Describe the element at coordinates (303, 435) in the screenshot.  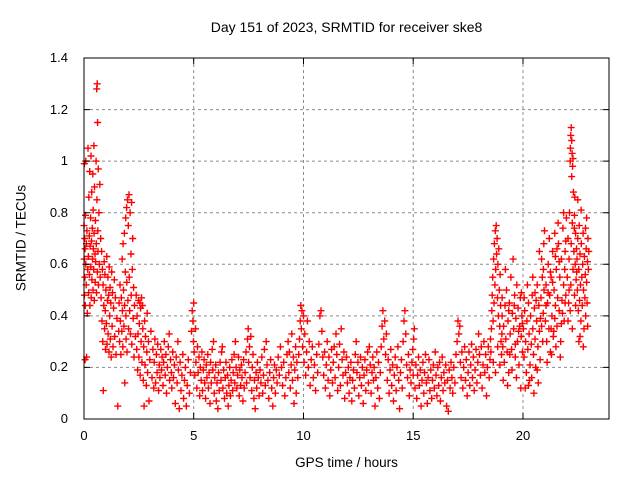
I see `x-tick-label: 10` at that location.